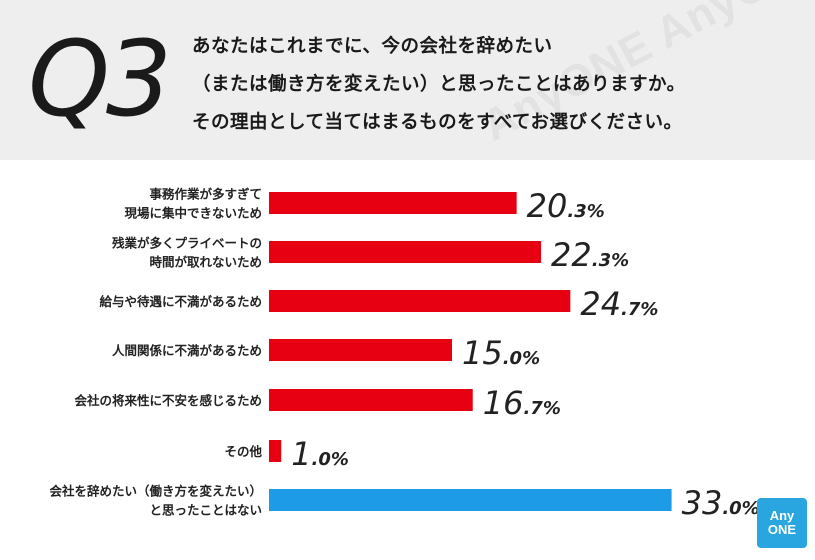  What do you see at coordinates (205, 194) in the screenshot?
I see `category-label-1-line-1: 事務作業が多すぎて` at bounding box center [205, 194].